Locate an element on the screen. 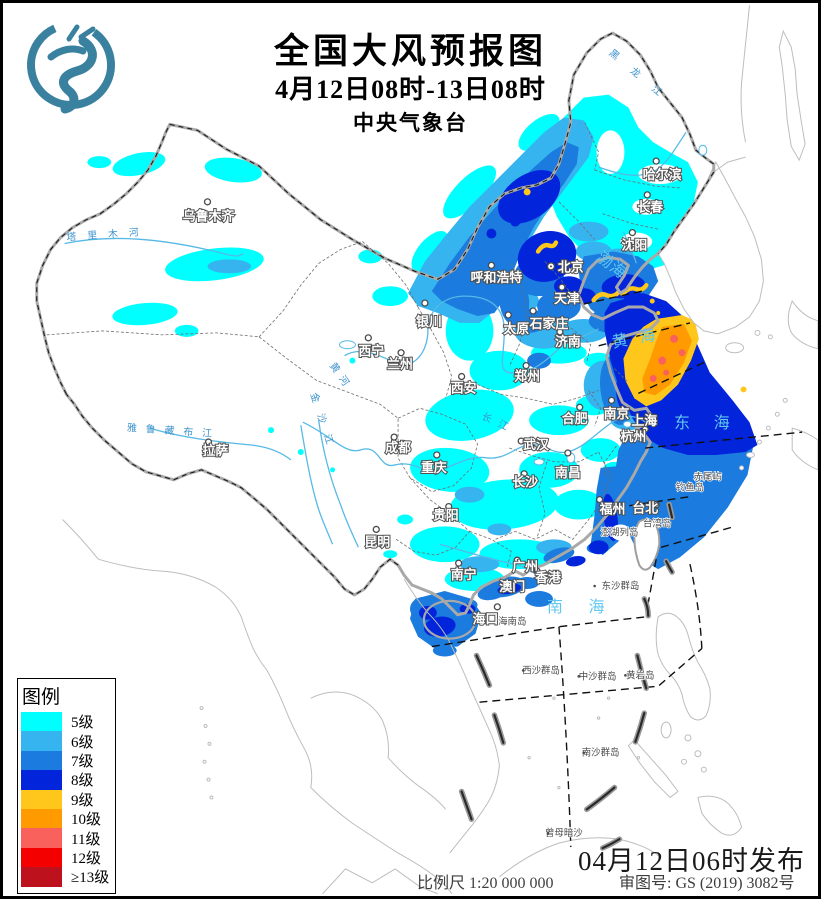 The width and height of the screenshot is (821, 899). borneo-coast is located at coordinates (580, 857).